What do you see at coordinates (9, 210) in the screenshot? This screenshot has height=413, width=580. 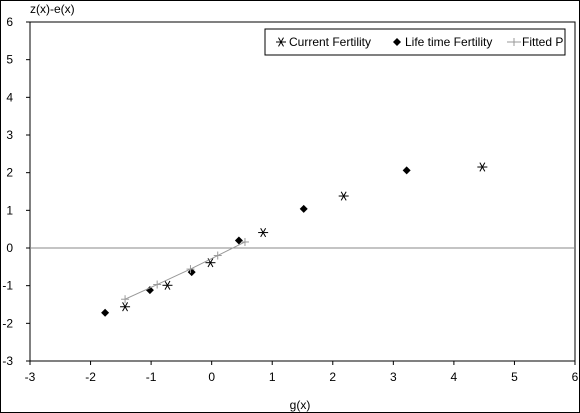 I see `y-tick-label: 1` at bounding box center [9, 210].